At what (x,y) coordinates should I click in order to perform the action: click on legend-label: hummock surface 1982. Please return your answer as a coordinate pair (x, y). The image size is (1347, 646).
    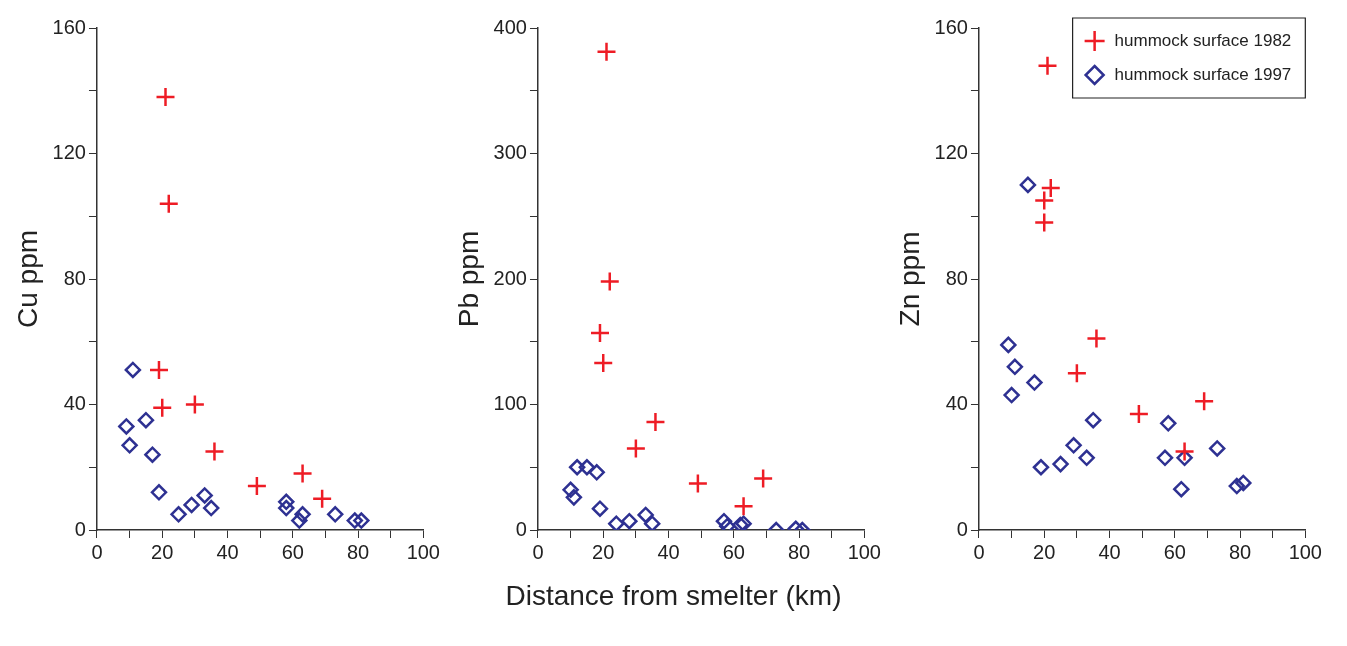
    Looking at the image, I should click on (1203, 40).